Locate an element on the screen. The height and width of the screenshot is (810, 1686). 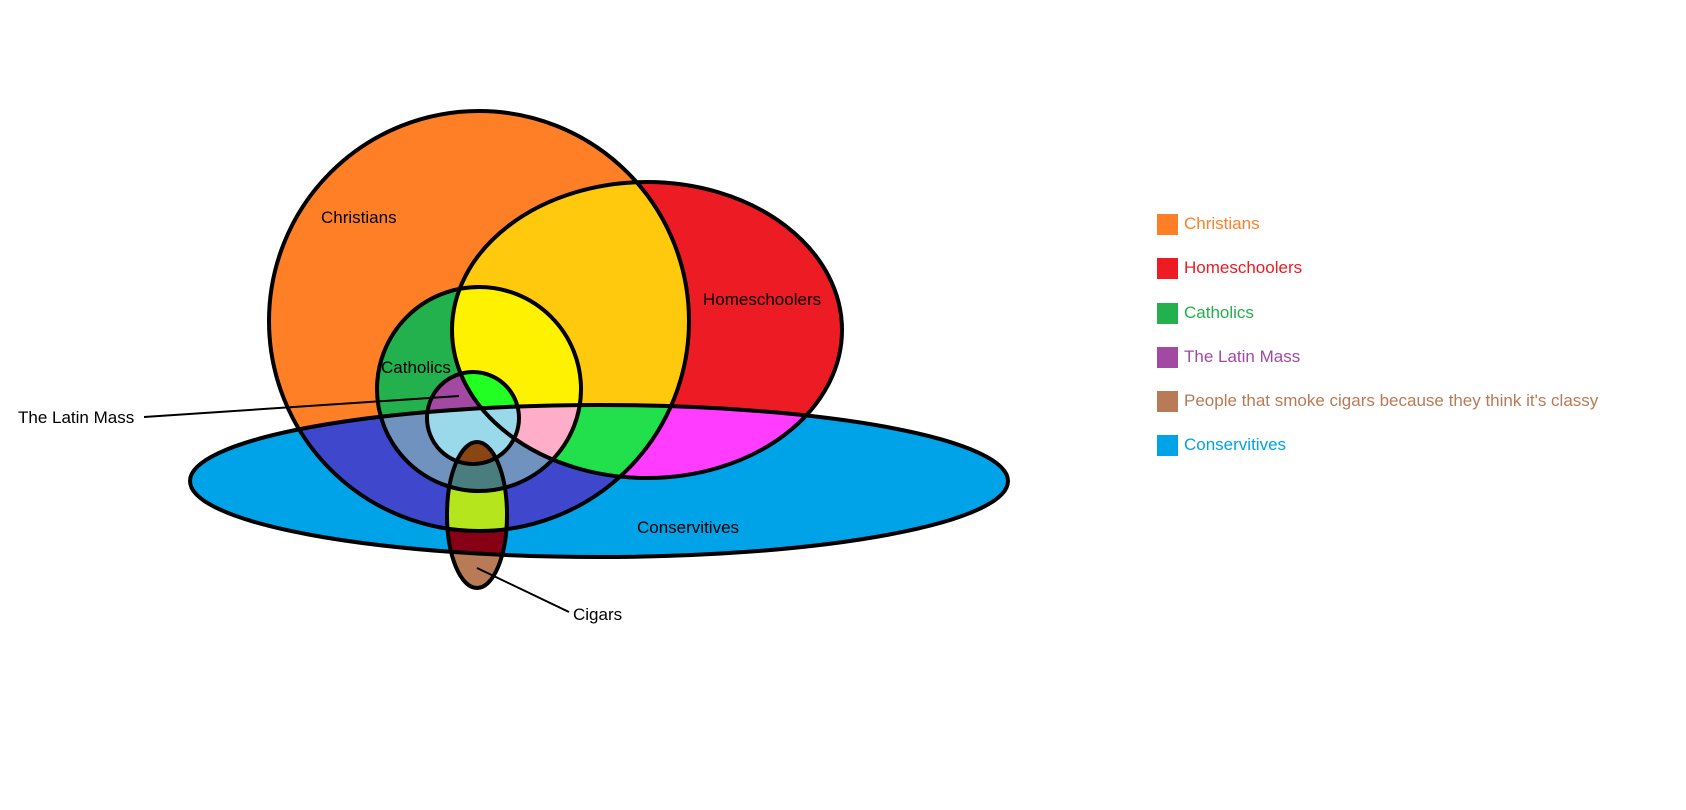
cigars-pointer is located at coordinates (523, 590).